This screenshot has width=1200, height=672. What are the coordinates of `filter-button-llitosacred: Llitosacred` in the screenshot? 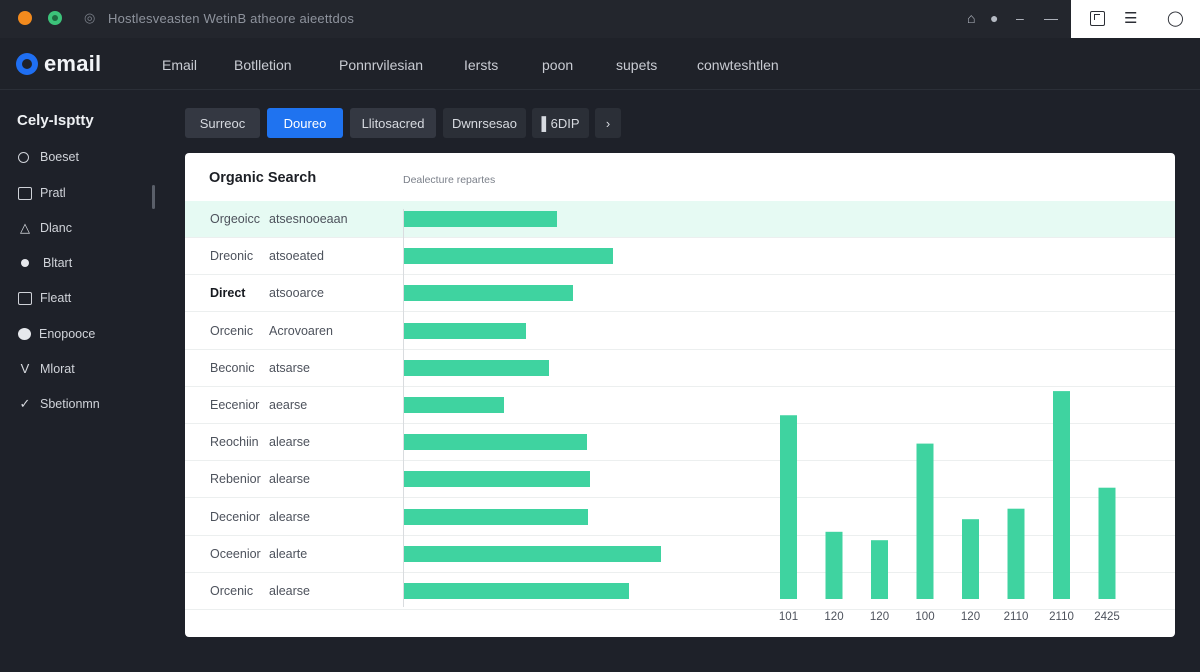 It's located at (393, 123).